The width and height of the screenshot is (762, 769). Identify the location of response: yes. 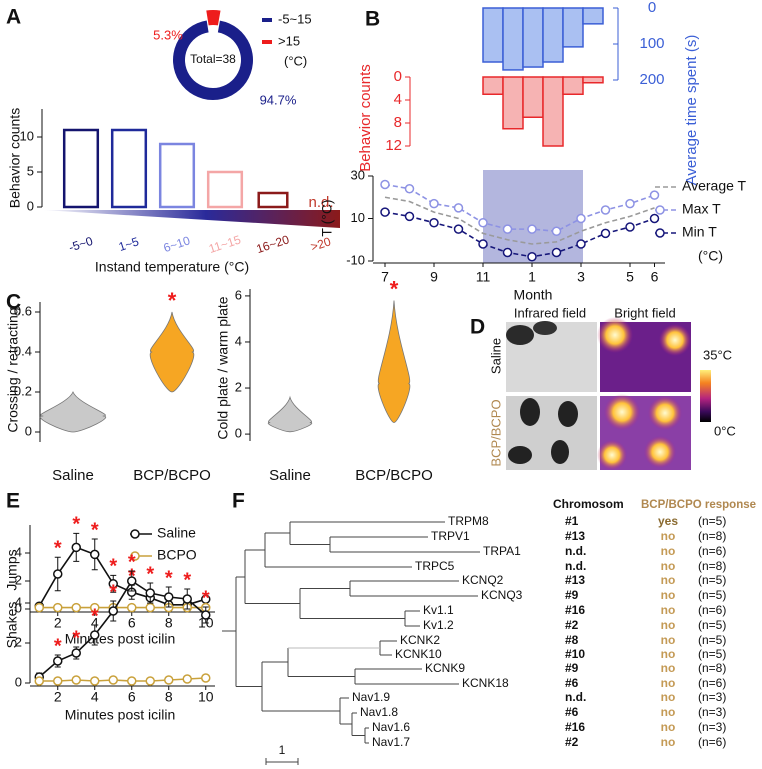
(668, 521).